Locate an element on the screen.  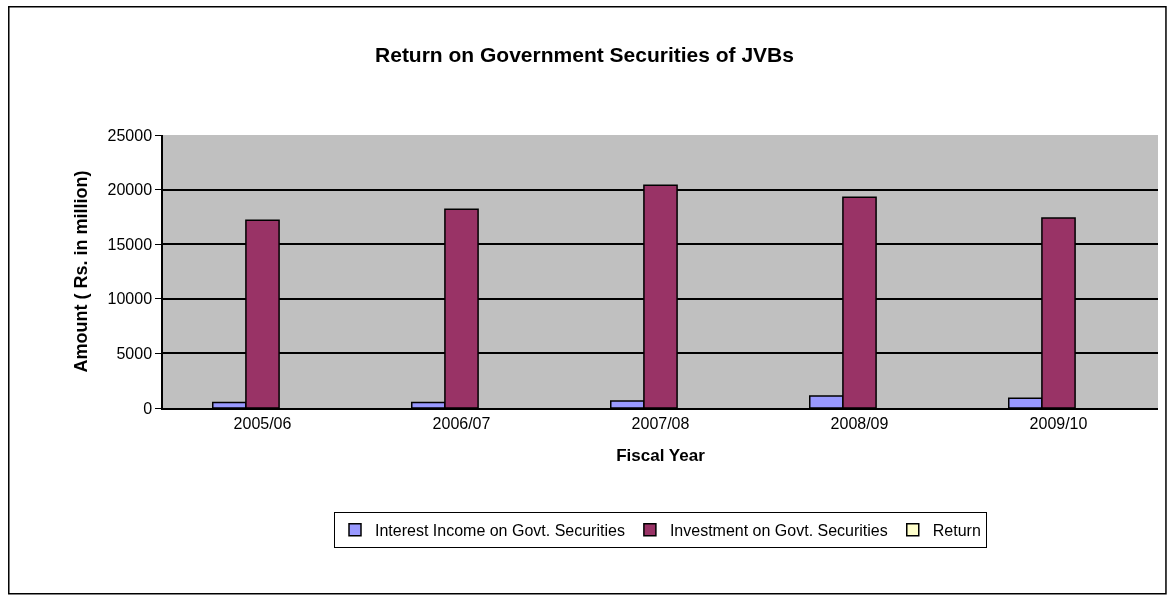
legend-label: Return is located at coordinates (956, 530).